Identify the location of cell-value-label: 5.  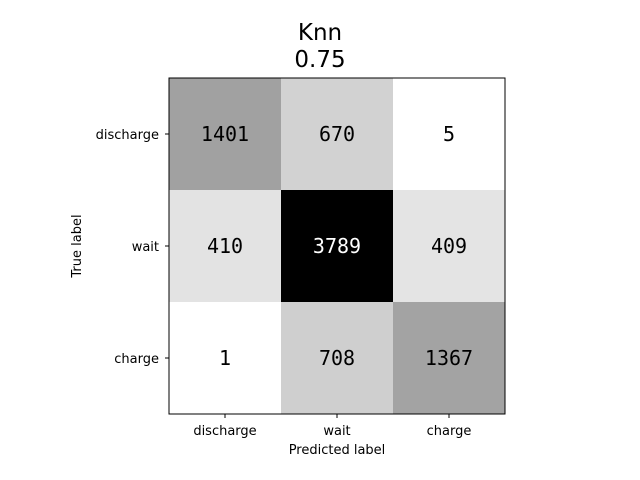
(449, 134).